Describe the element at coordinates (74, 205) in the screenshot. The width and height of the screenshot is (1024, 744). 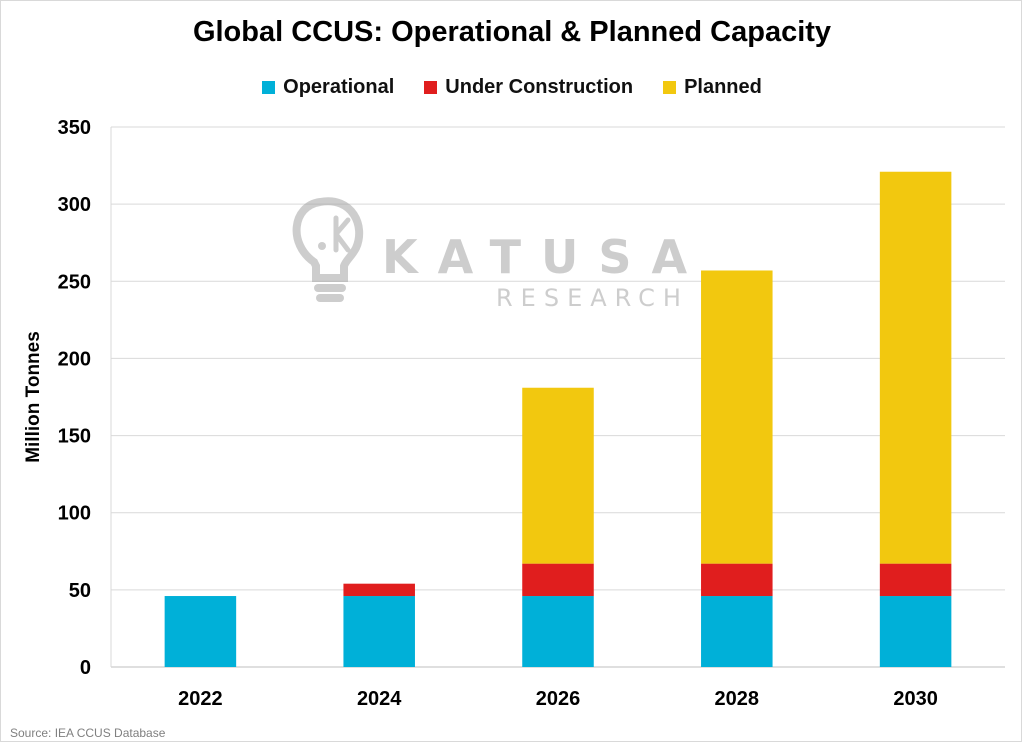
I see `y-tick-label: 300` at that location.